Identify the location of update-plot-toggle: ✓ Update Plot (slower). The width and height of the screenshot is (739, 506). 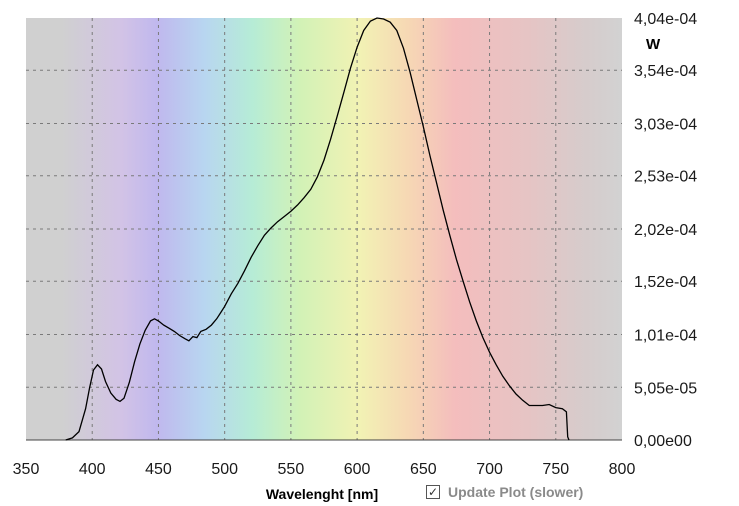
(504, 492).